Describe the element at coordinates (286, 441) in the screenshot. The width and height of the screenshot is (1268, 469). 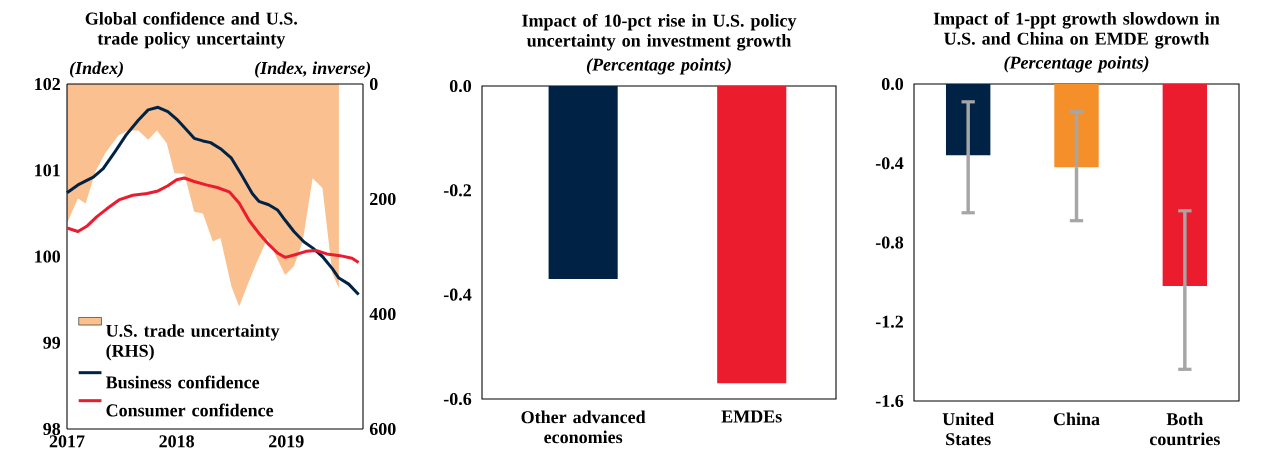
I see `x-tick-label: 2019` at that location.